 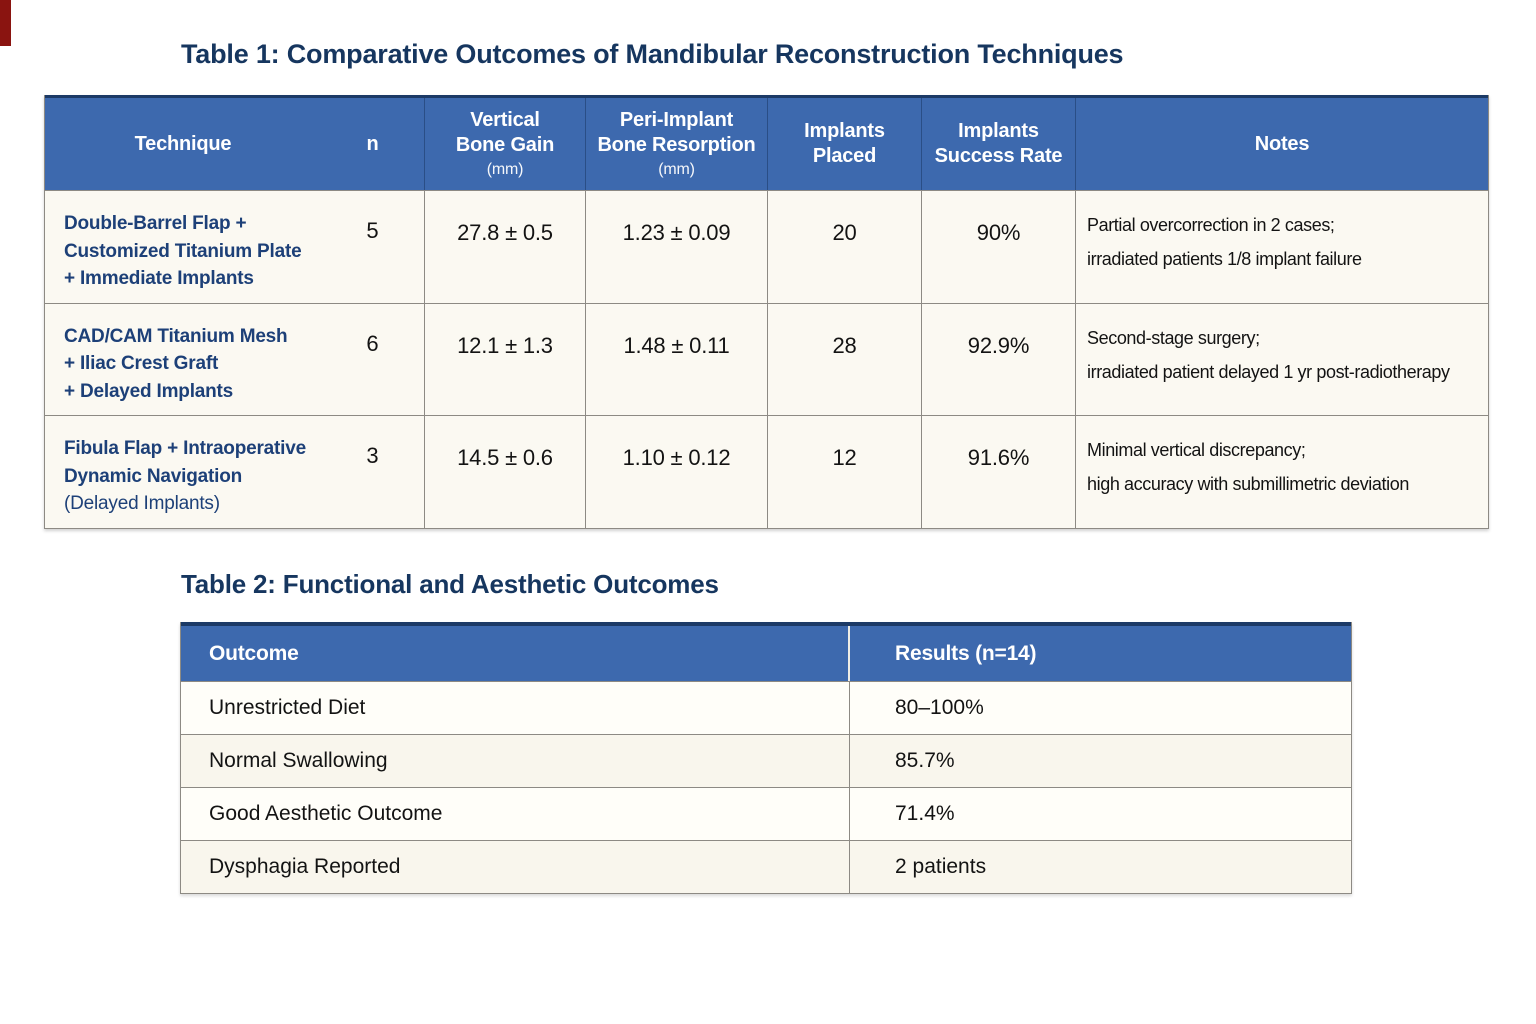 What do you see at coordinates (505, 144) in the screenshot?
I see `column-header-vertical-bone-gain: Vertical Bone Gain (mm)` at bounding box center [505, 144].